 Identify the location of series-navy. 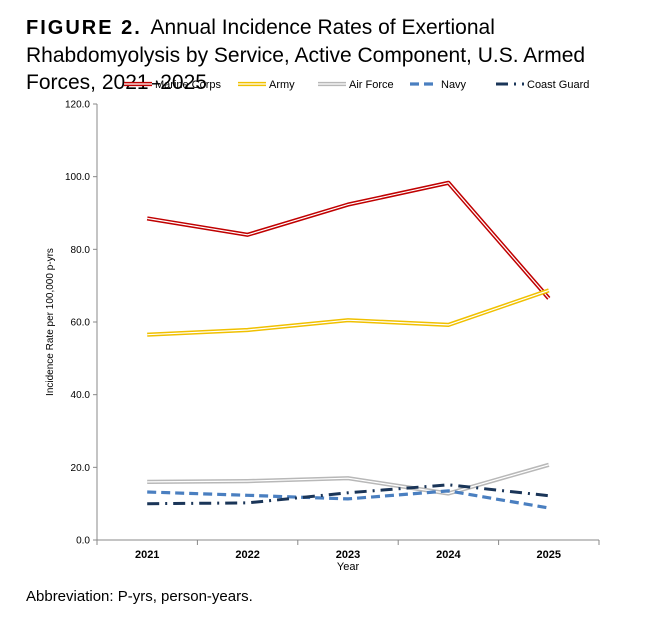
(348, 499).